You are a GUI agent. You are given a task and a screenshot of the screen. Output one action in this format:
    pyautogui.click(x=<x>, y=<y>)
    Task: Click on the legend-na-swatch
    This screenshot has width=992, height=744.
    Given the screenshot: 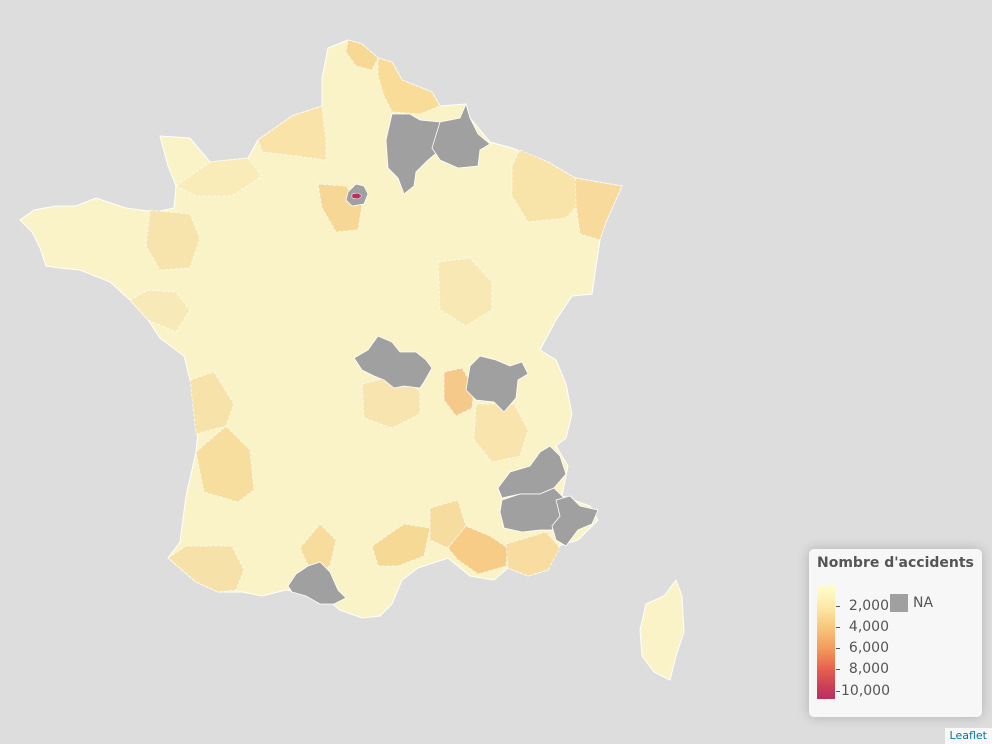 What is the action you would take?
    pyautogui.click(x=899, y=603)
    